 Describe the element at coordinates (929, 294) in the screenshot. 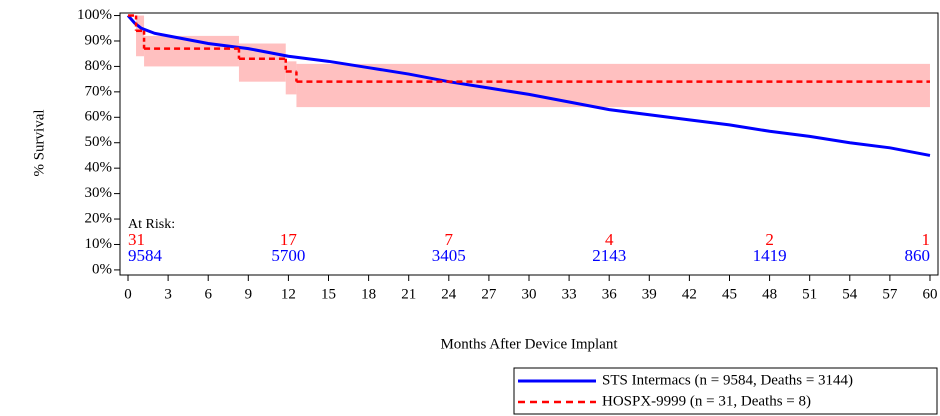

I see `x-tick-label: 60` at that location.